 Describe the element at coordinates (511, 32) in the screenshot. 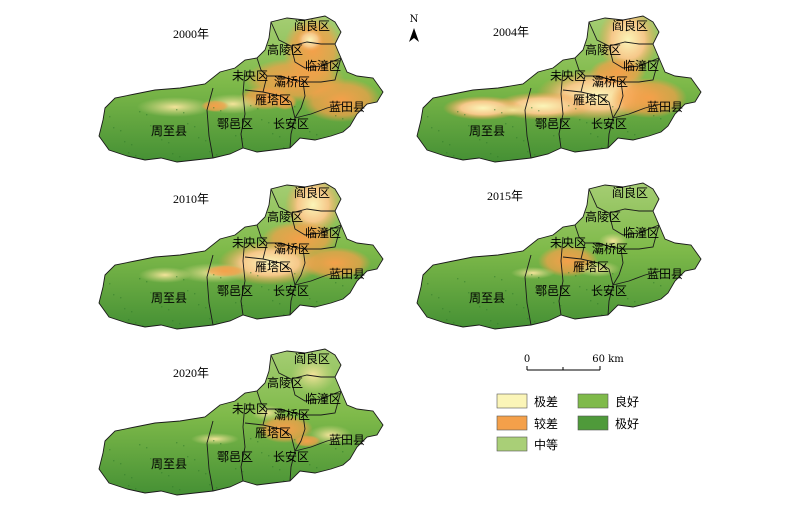

I see `year-label-1: 2004年` at that location.